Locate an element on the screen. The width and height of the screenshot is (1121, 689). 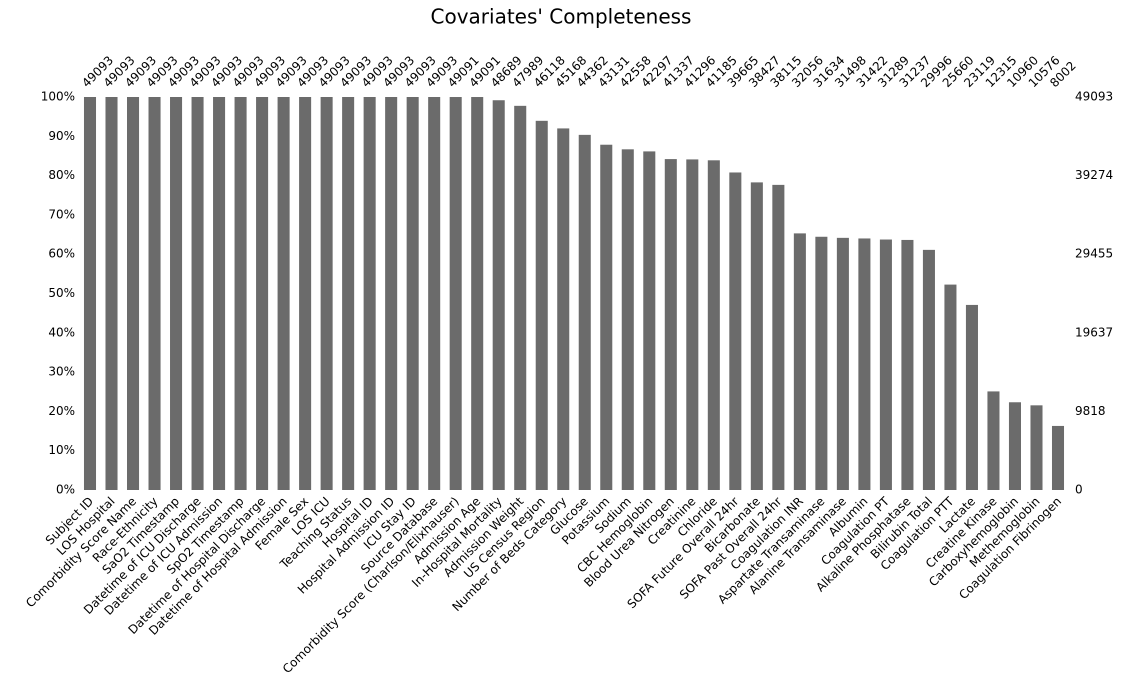
y-tick-label: 80% is located at coordinates (61, 175).